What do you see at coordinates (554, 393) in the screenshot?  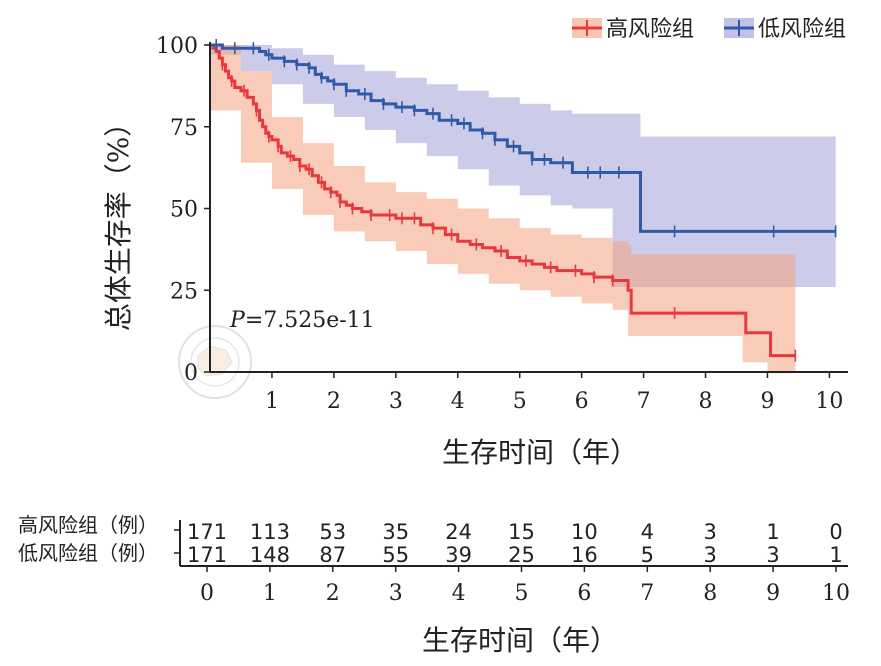 I see `x-axis-ticks: 1 2 3 4 5 6 7 8 9 10` at bounding box center [554, 393].